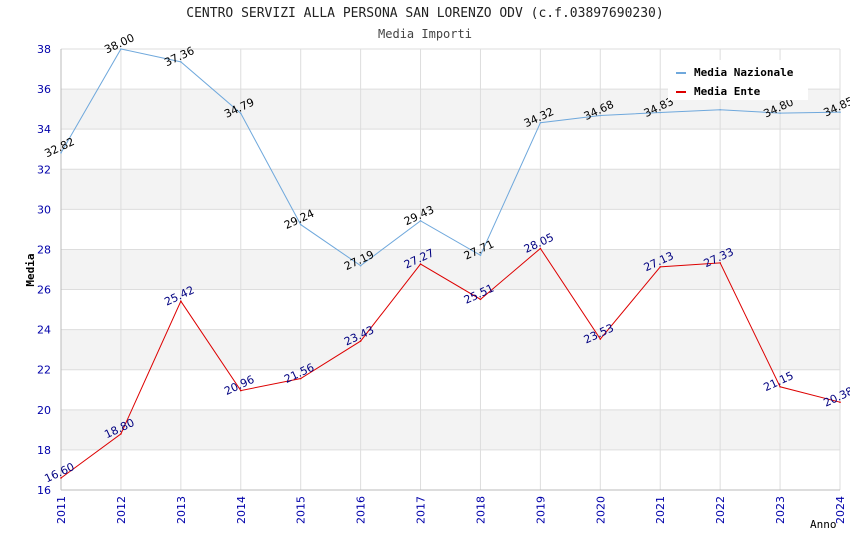  What do you see at coordinates (421, 510) in the screenshot?
I see `x-tick-label: 2017` at bounding box center [421, 510].